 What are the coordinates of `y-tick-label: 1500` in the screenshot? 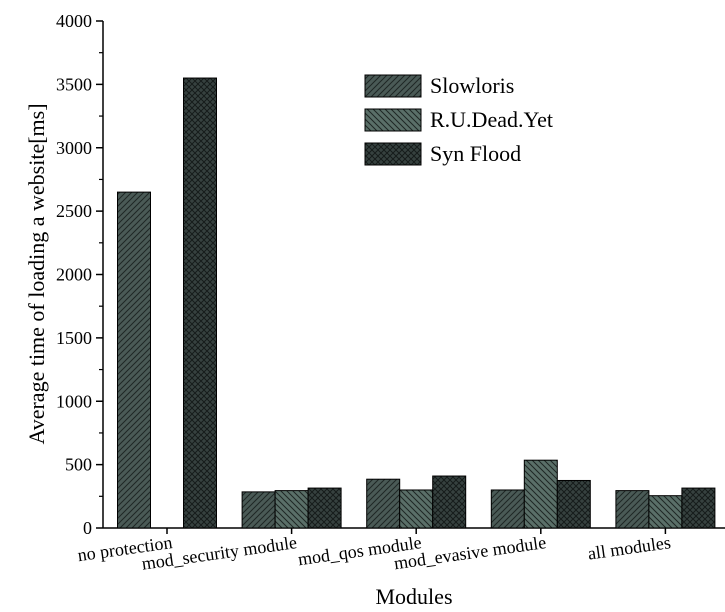 It's located at (74, 338).